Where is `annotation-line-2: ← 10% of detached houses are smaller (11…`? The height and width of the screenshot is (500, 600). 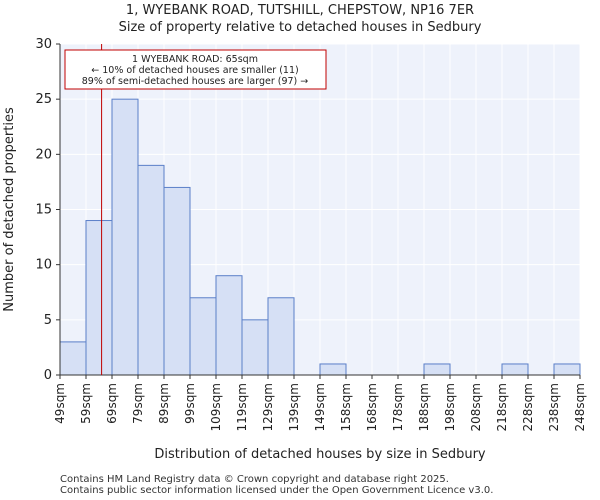
annotation-line-2: ← 10% of detached houses are smaller (11… is located at coordinates (194, 70).